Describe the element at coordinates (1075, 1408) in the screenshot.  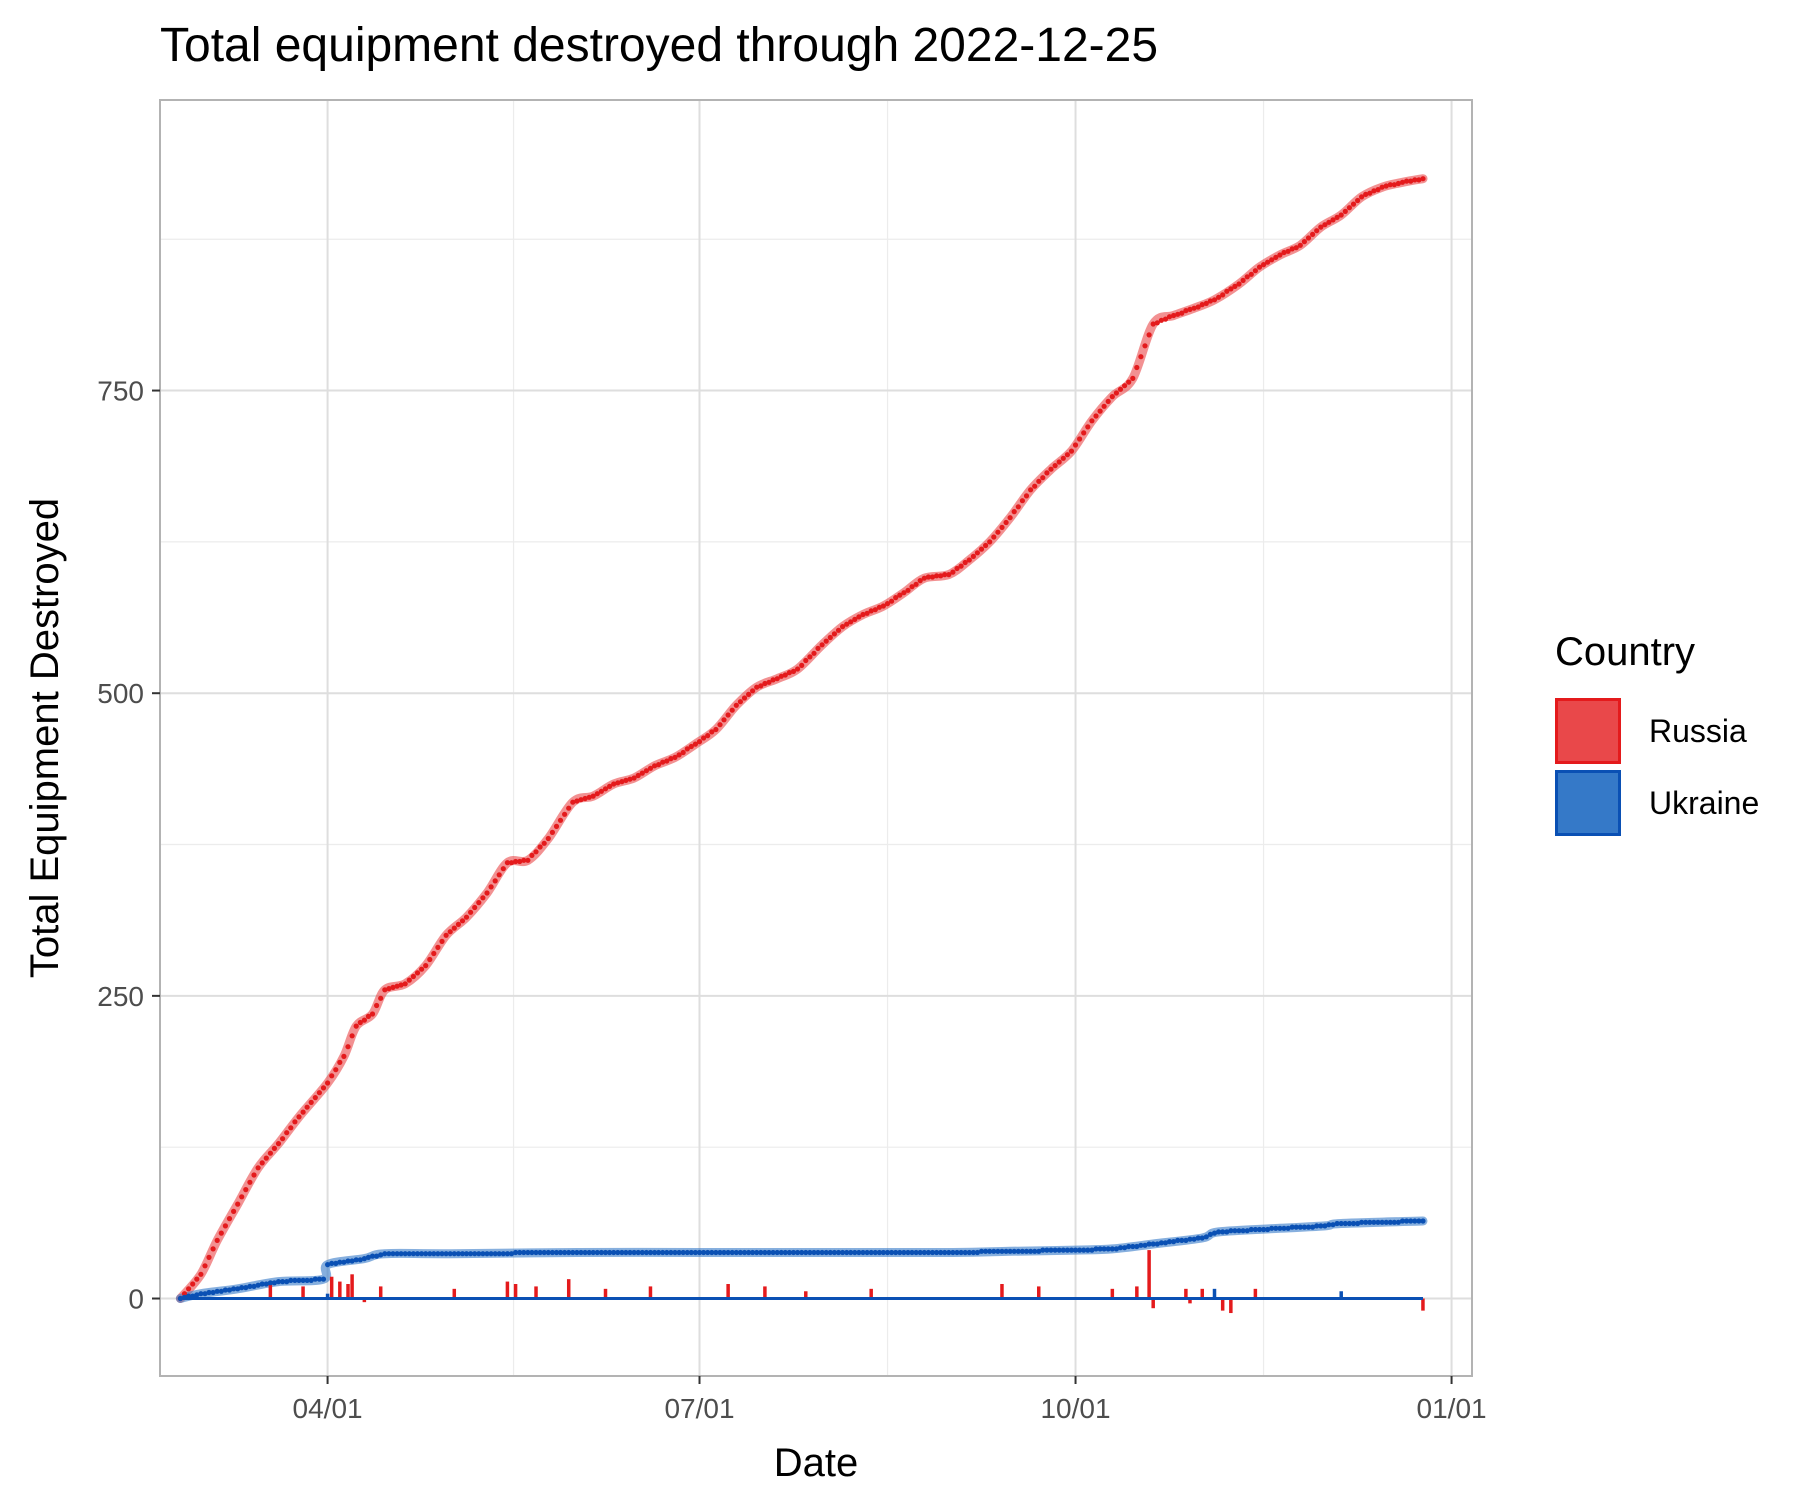
I see `x-tick-label: 10/01` at that location.